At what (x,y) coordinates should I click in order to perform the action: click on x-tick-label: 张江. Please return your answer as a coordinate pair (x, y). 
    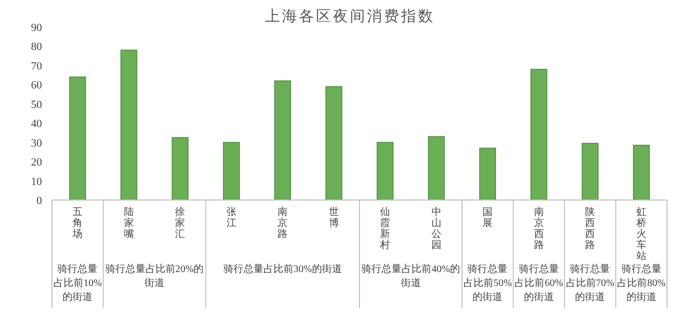
    Looking at the image, I should click on (231, 217).